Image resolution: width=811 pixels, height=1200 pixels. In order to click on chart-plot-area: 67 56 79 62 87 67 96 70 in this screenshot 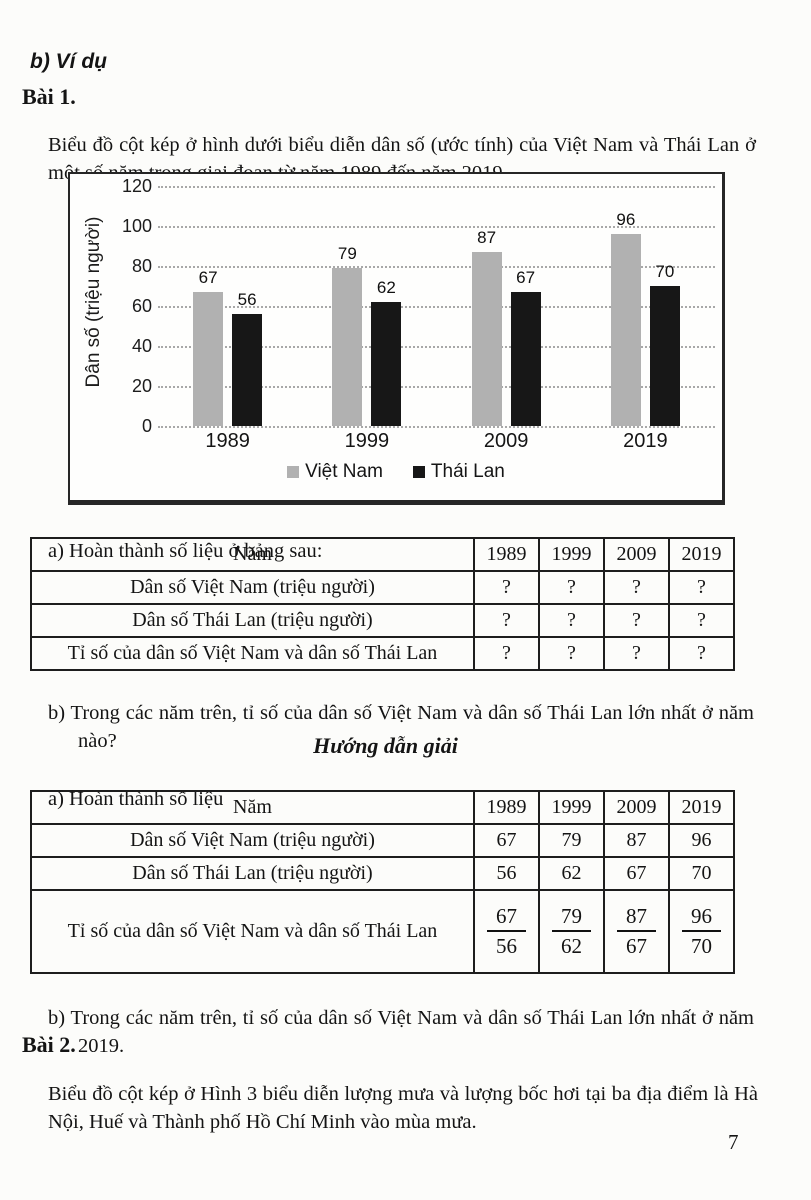, I will do `click(436, 307)`.